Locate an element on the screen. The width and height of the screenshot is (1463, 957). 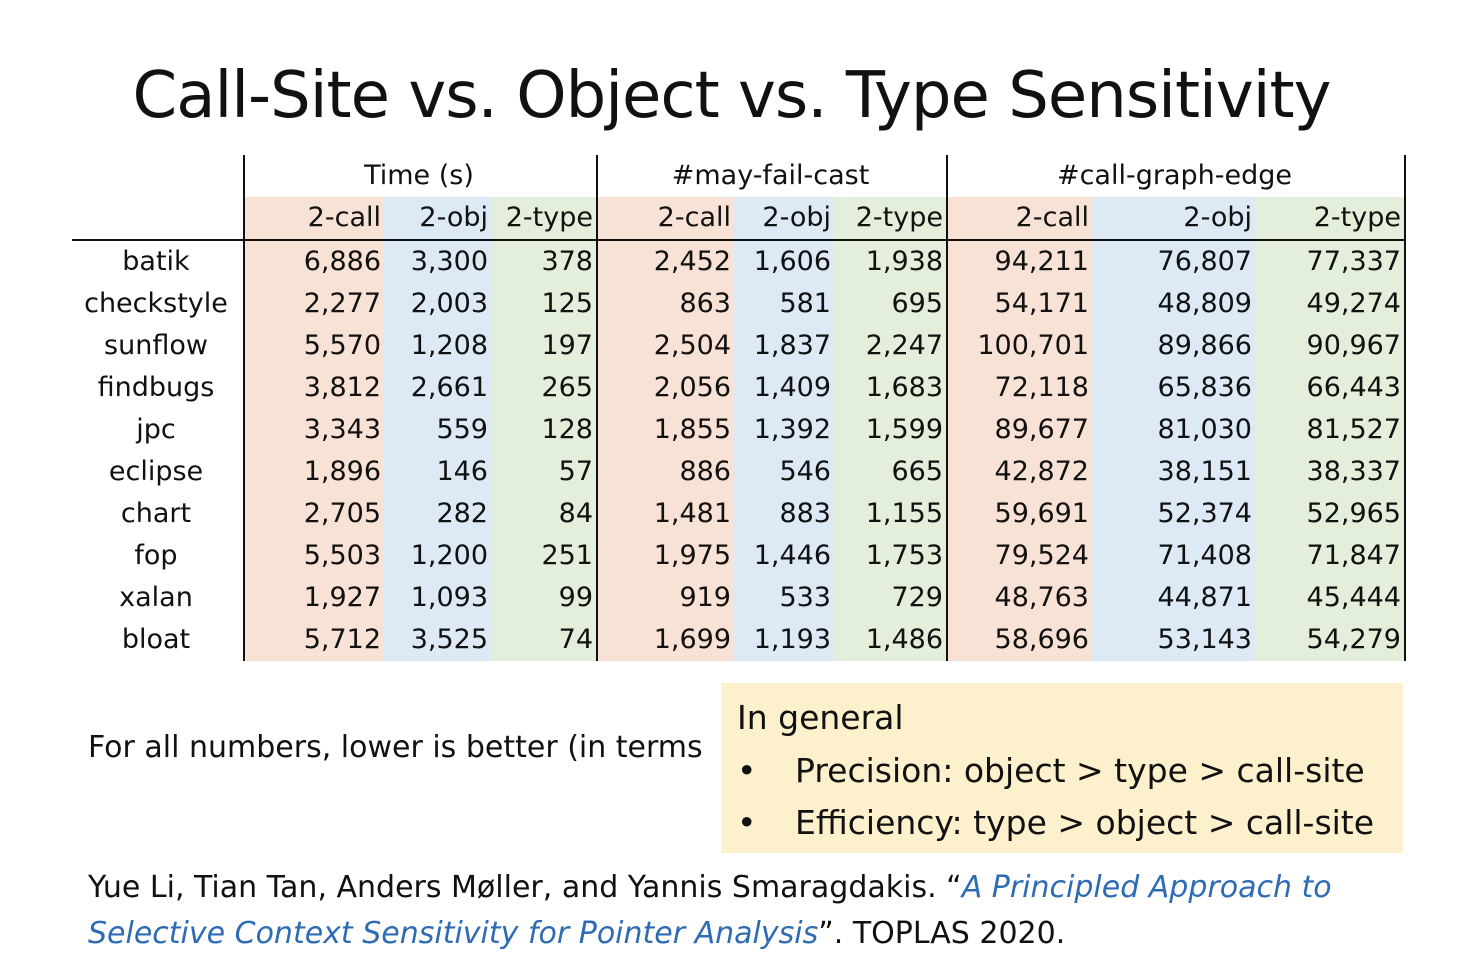
cell-cast-2-call: 2,452 is located at coordinates (665, 261).